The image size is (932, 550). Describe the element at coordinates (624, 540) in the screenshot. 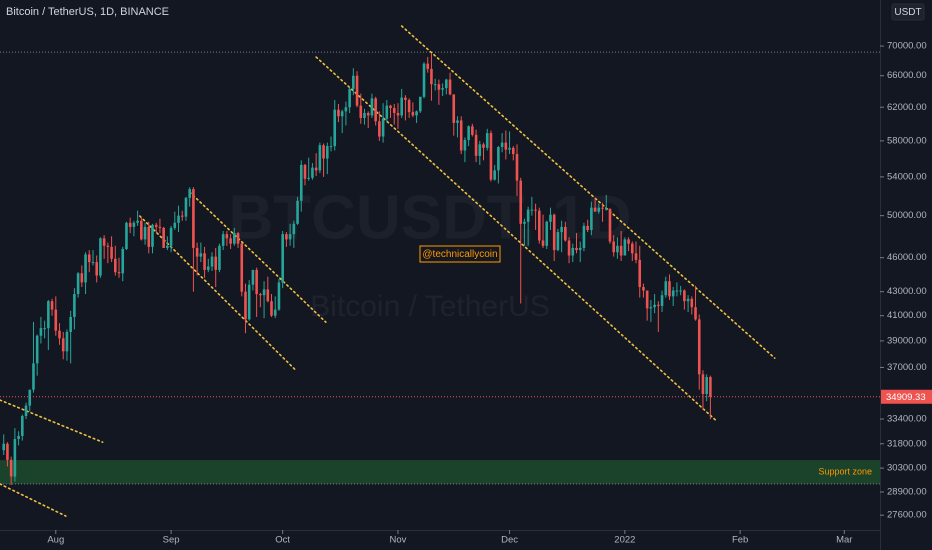

I see `x-tick-label: 2022` at that location.